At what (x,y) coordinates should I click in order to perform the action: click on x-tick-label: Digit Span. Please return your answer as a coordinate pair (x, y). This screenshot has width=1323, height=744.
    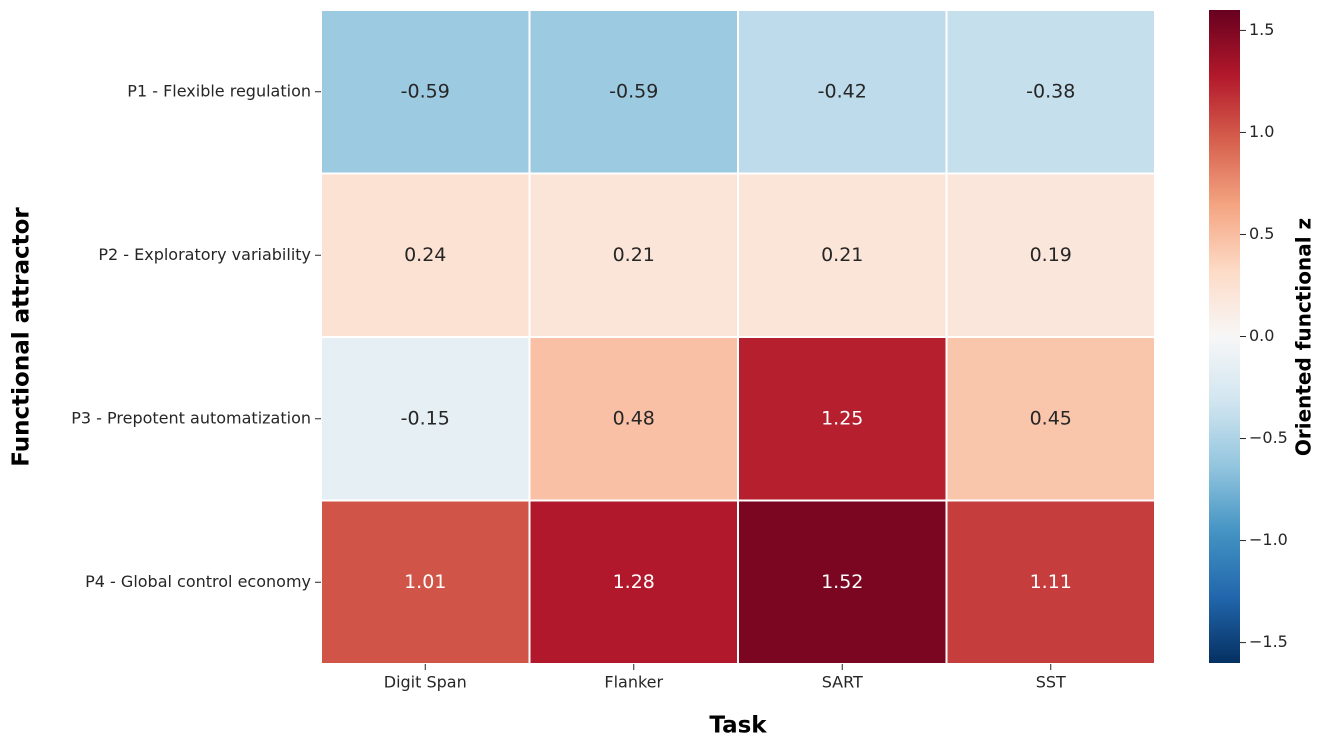
    Looking at the image, I should click on (425, 682).